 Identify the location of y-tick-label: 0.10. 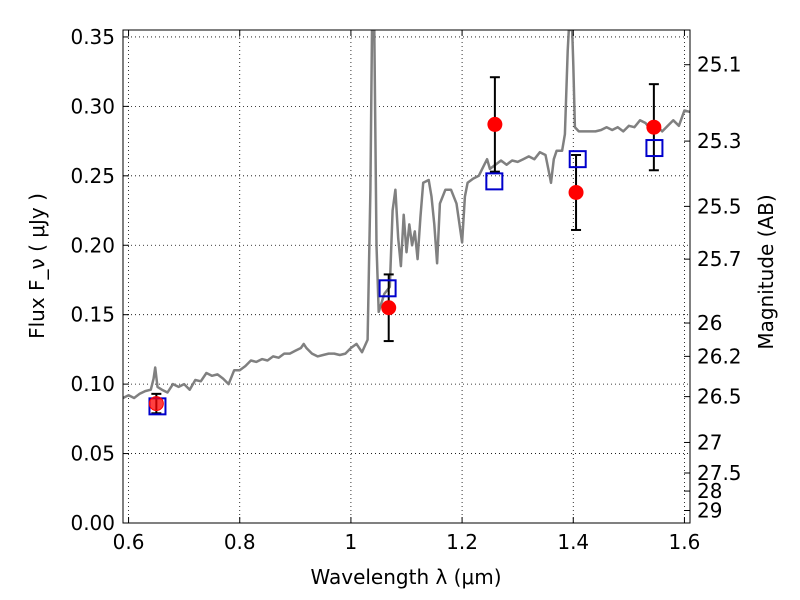
(92, 384).